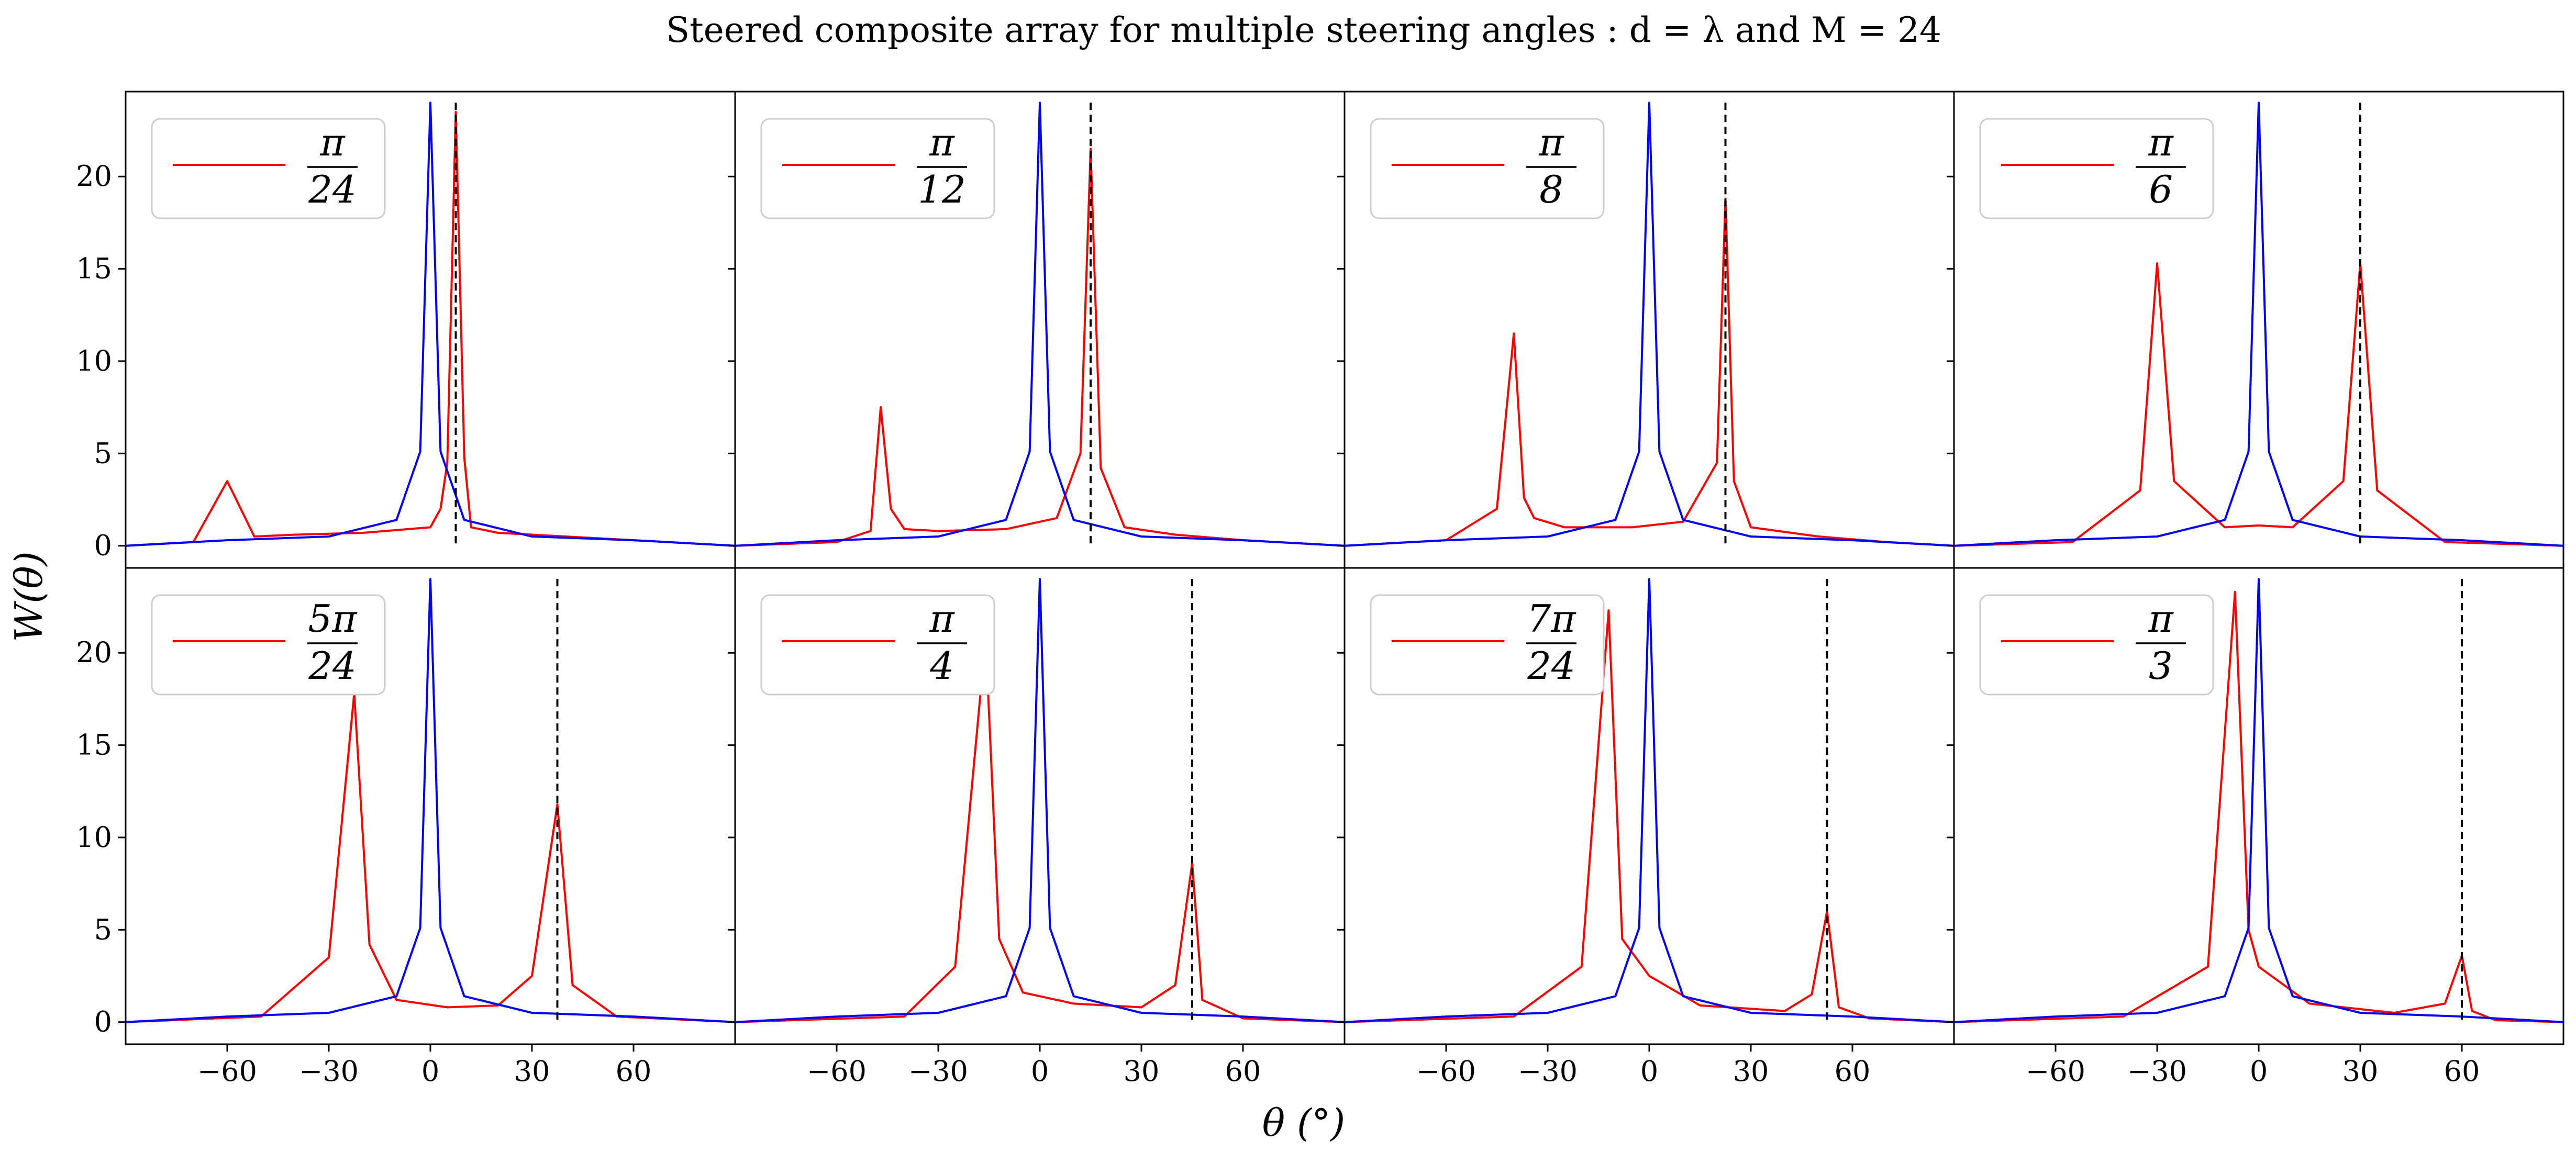  I want to click on legend-denominator: 8, so click(1551, 189).